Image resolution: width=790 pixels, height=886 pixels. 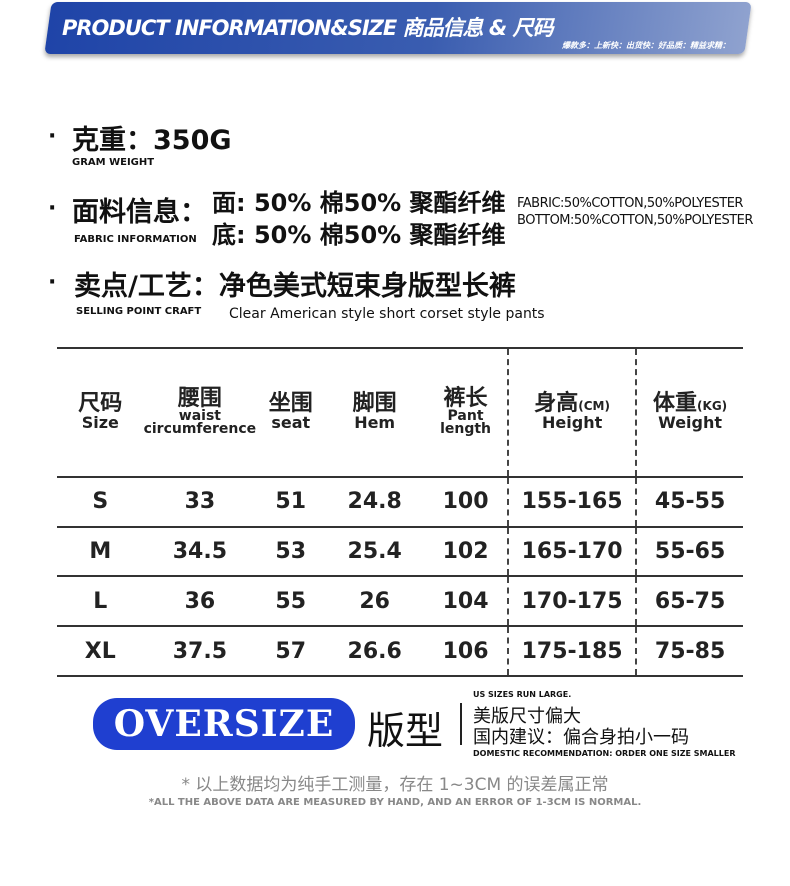 I want to click on table-cell: 165-170, so click(x=572, y=551).